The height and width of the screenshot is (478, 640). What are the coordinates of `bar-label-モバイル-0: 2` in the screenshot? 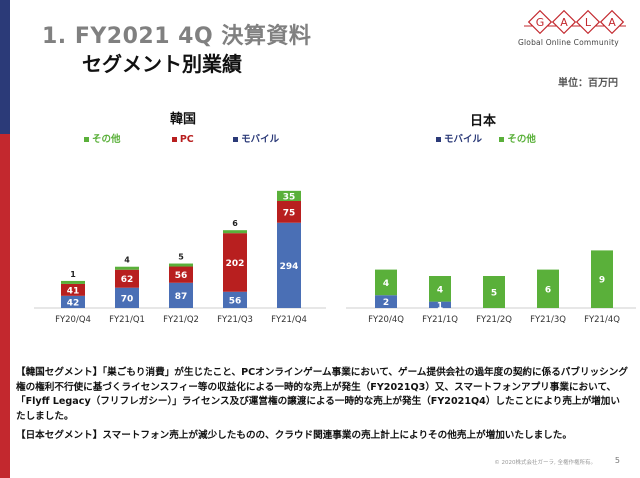 It's located at (386, 303).